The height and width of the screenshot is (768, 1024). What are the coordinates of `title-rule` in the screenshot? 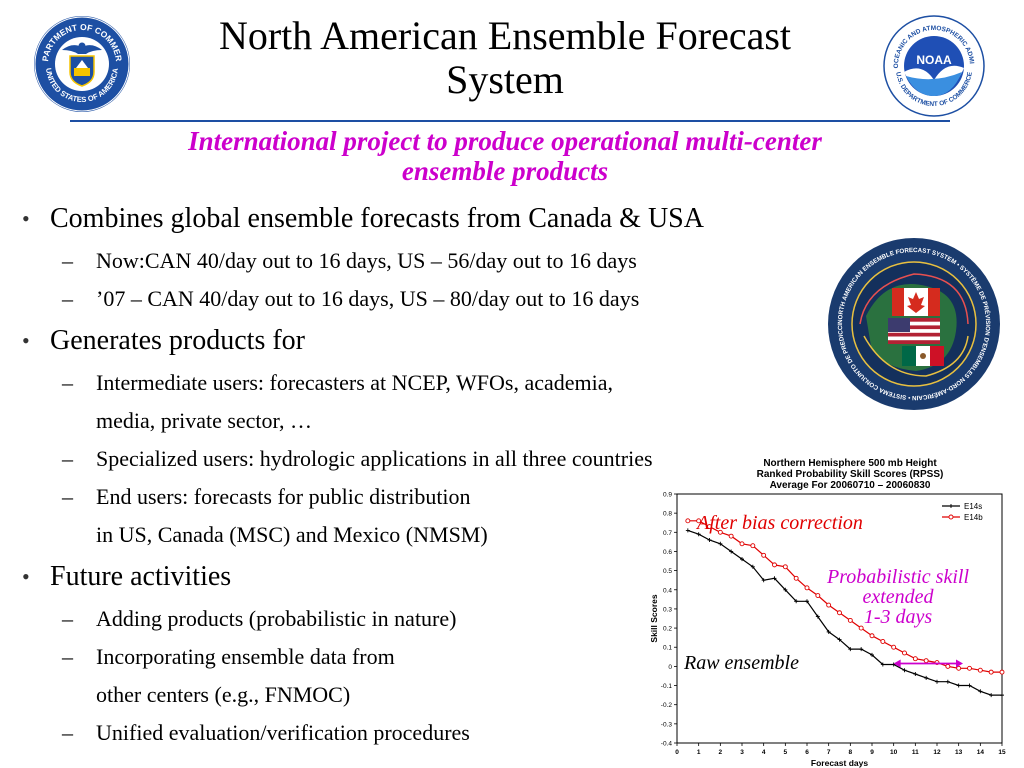 It's located at (510, 121).